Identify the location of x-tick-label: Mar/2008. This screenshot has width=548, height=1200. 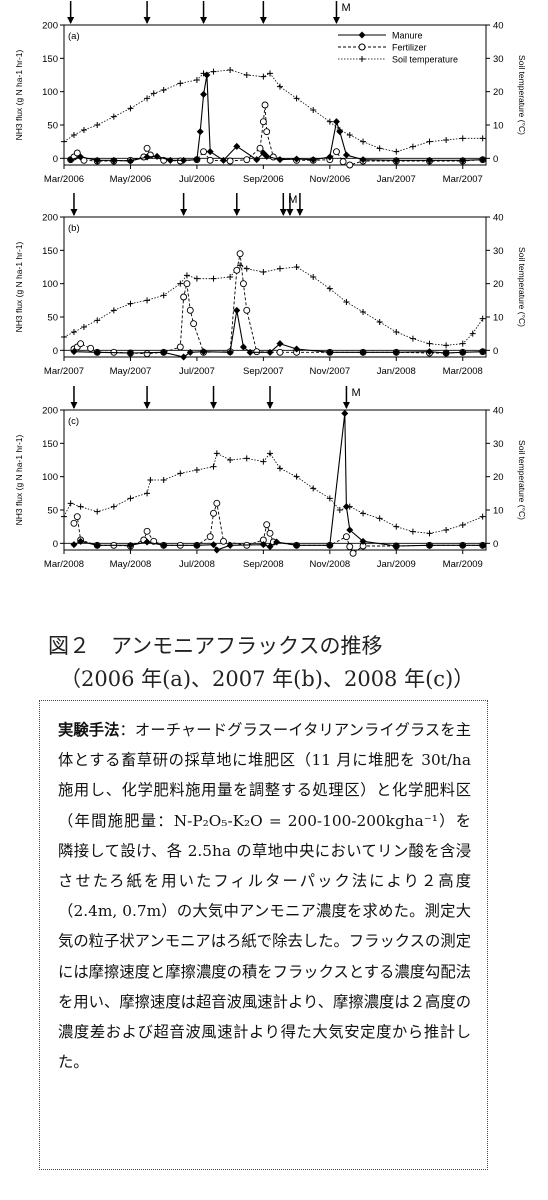
(463, 371).